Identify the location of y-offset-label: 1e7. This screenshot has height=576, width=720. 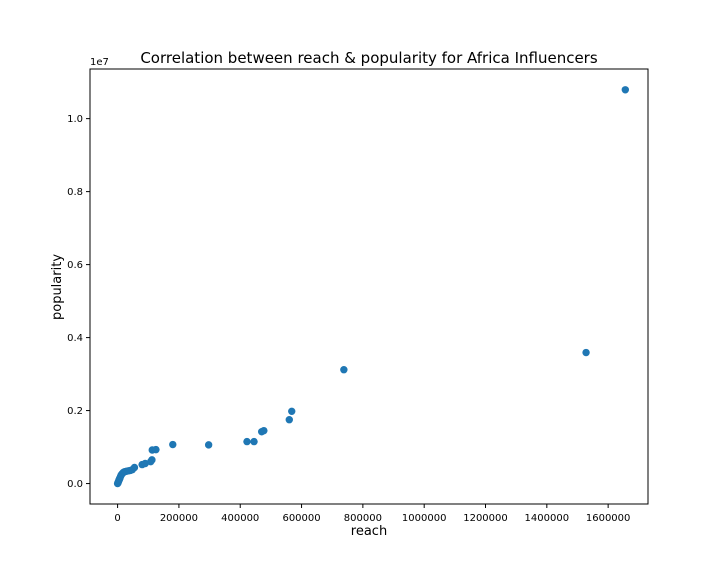
(99, 62).